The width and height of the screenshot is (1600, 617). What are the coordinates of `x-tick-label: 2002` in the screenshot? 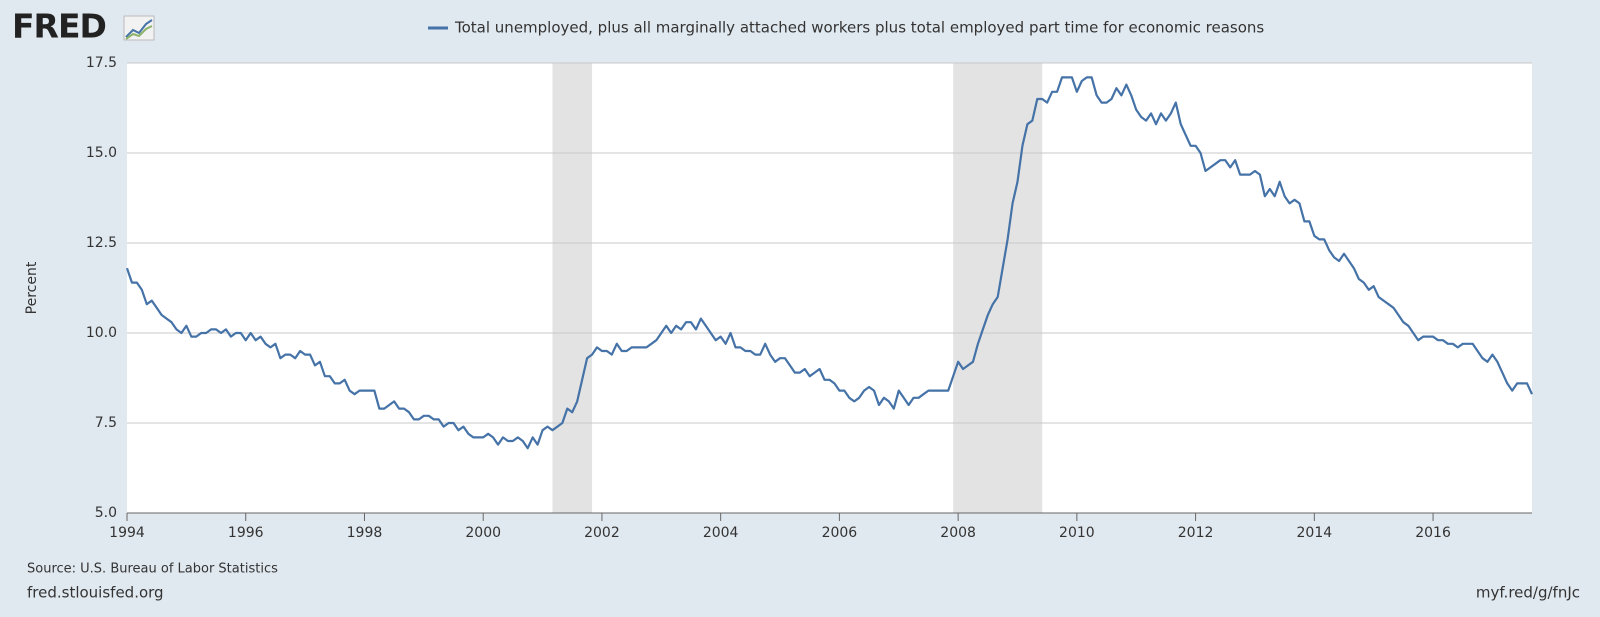 It's located at (602, 533).